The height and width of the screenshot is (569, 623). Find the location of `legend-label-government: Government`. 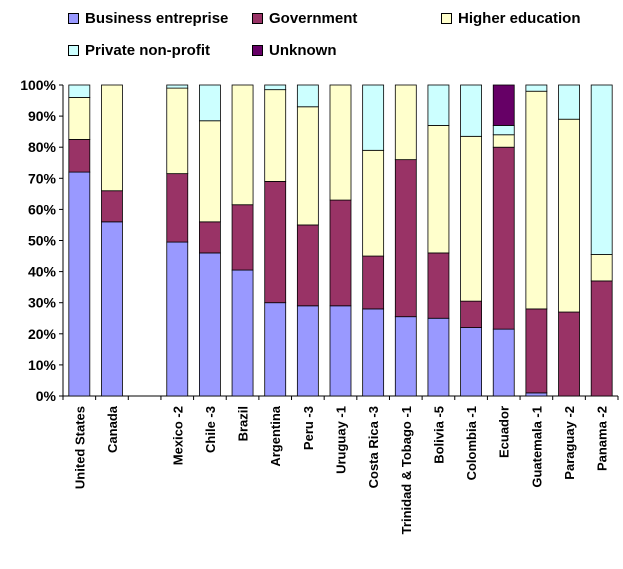

legend-label-government: Government is located at coordinates (313, 18).